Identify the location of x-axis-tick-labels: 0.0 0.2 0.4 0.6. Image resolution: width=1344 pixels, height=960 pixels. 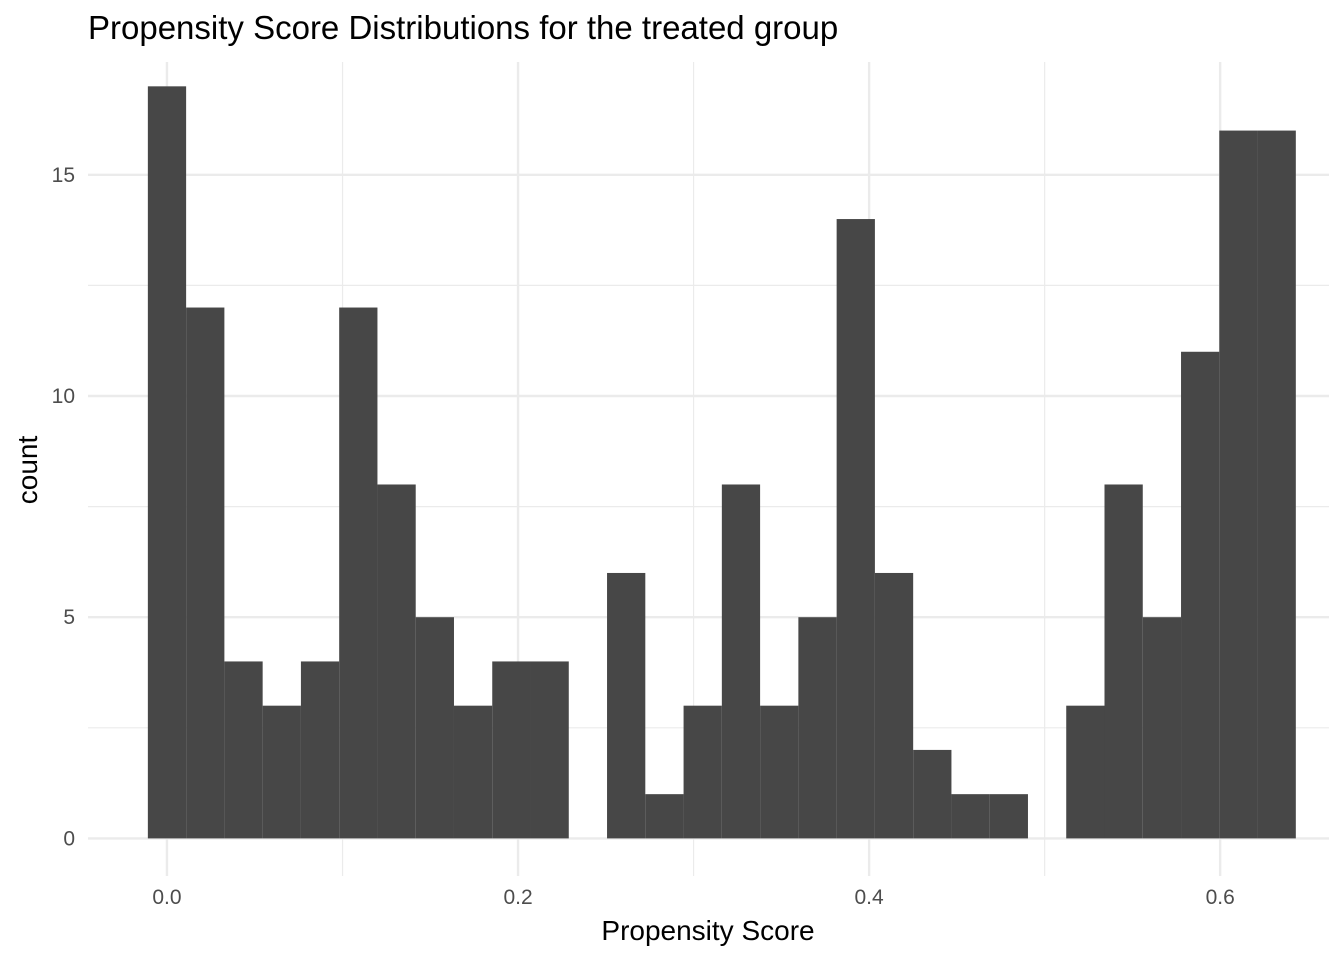
(693, 897).